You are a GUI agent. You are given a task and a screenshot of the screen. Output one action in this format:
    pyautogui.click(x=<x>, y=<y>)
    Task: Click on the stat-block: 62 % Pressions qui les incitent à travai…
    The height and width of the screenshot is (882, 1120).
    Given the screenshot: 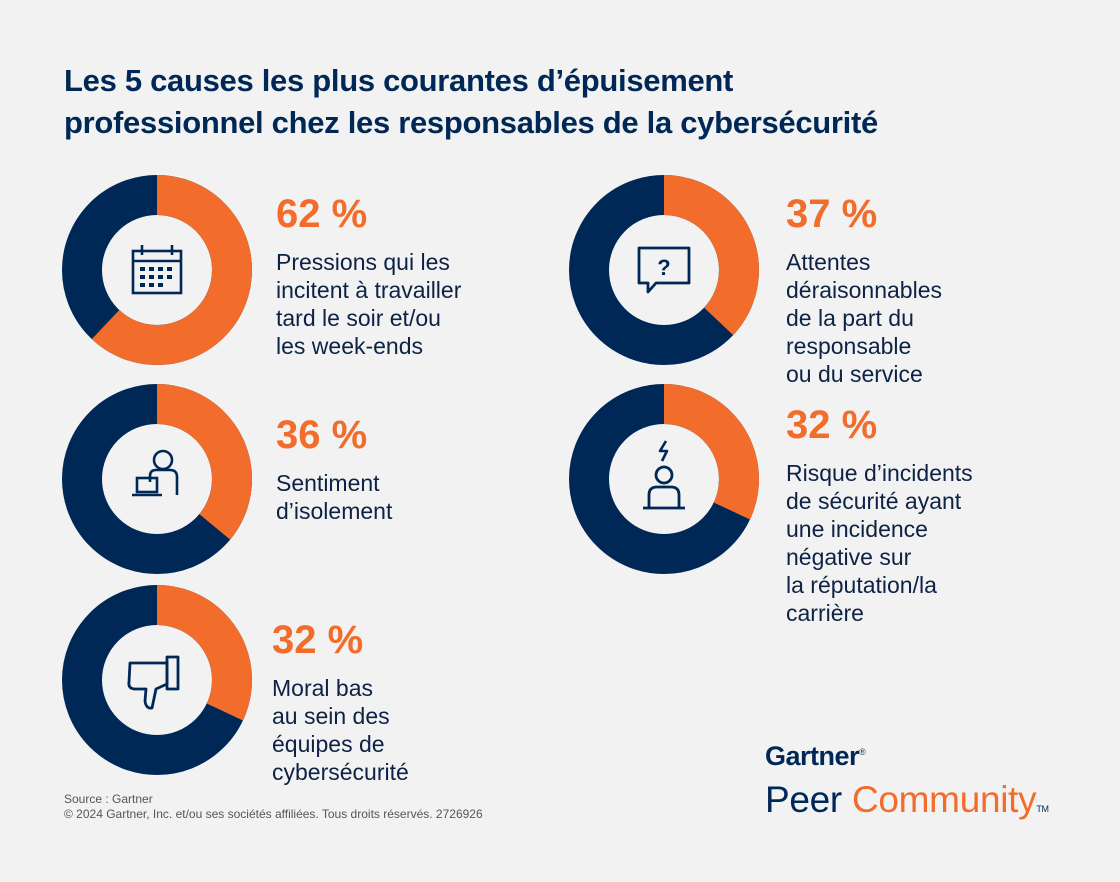 What is the action you would take?
    pyautogui.click(x=368, y=276)
    